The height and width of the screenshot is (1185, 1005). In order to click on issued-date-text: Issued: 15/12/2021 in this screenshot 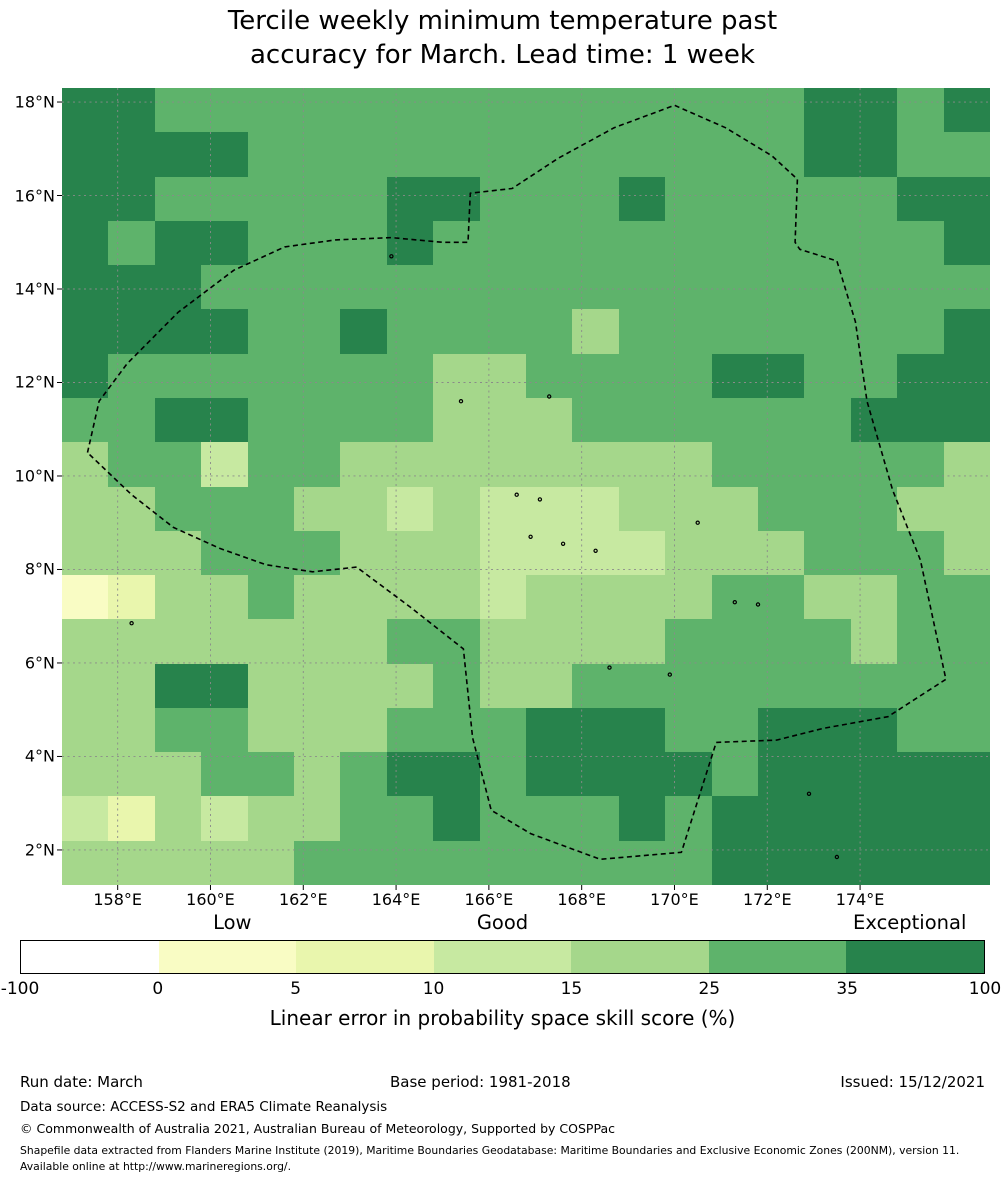, I will do `click(912, 1082)`.